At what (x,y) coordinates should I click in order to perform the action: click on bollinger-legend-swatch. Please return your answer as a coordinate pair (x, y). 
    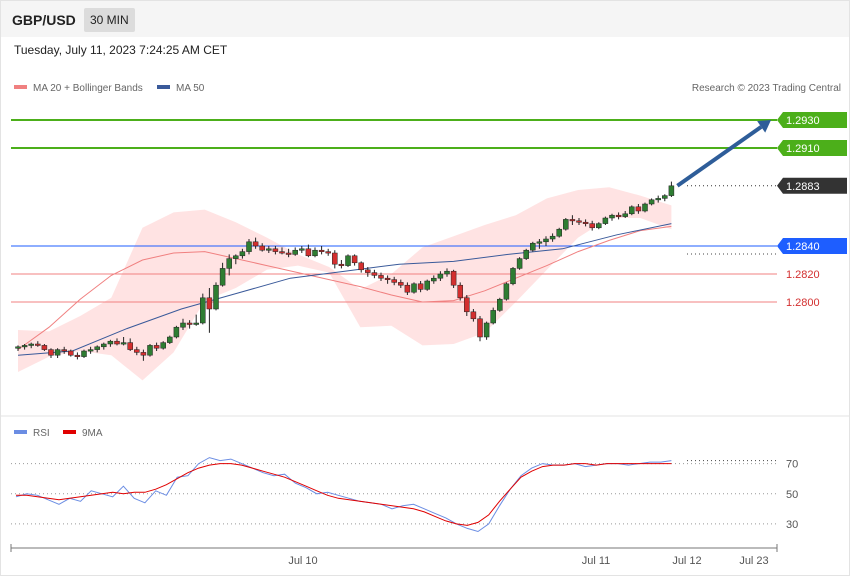
    Looking at the image, I should click on (20, 87).